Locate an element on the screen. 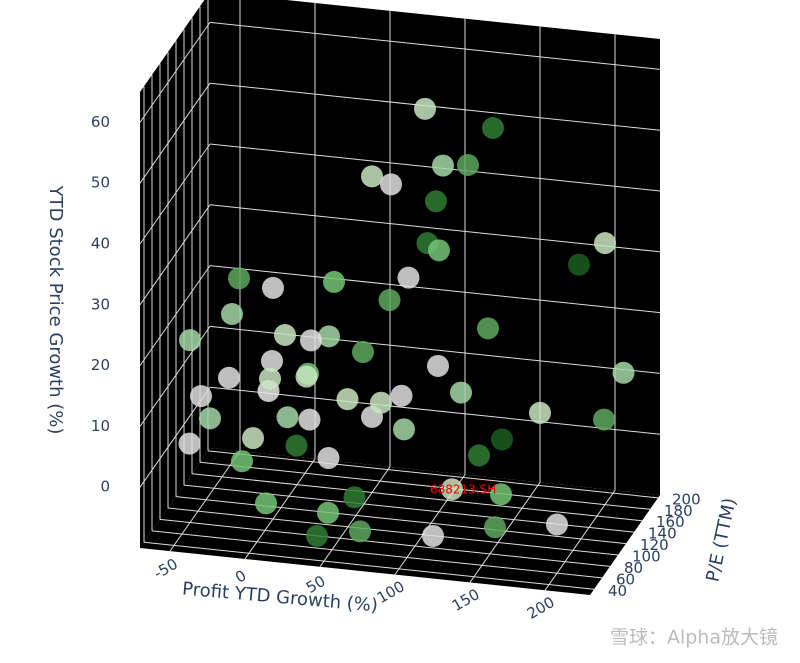  y-tick-label: 60 is located at coordinates (625, 579).